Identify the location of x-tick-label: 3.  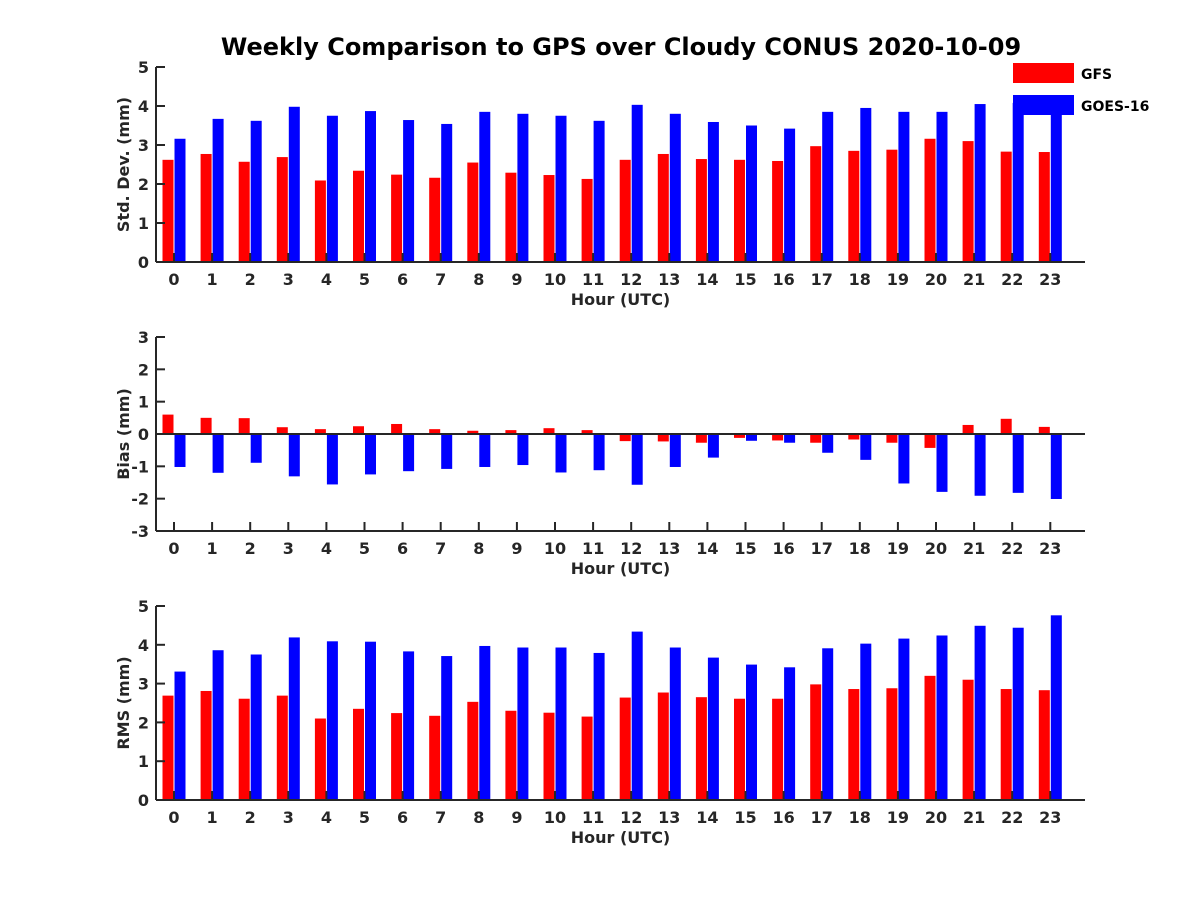
(288, 548).